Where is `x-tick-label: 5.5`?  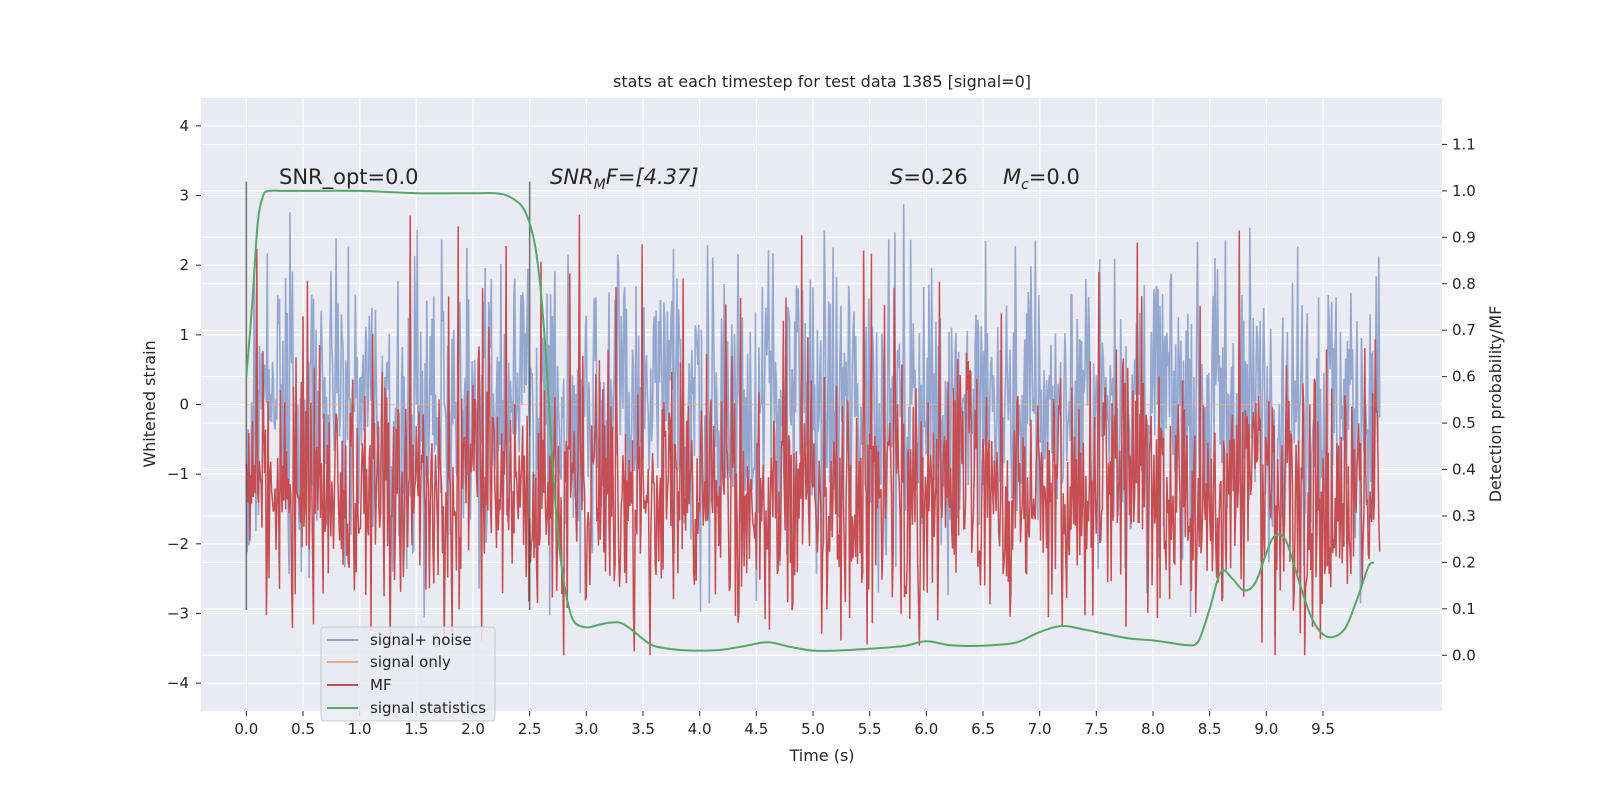
x-tick-label: 5.5 is located at coordinates (870, 729).